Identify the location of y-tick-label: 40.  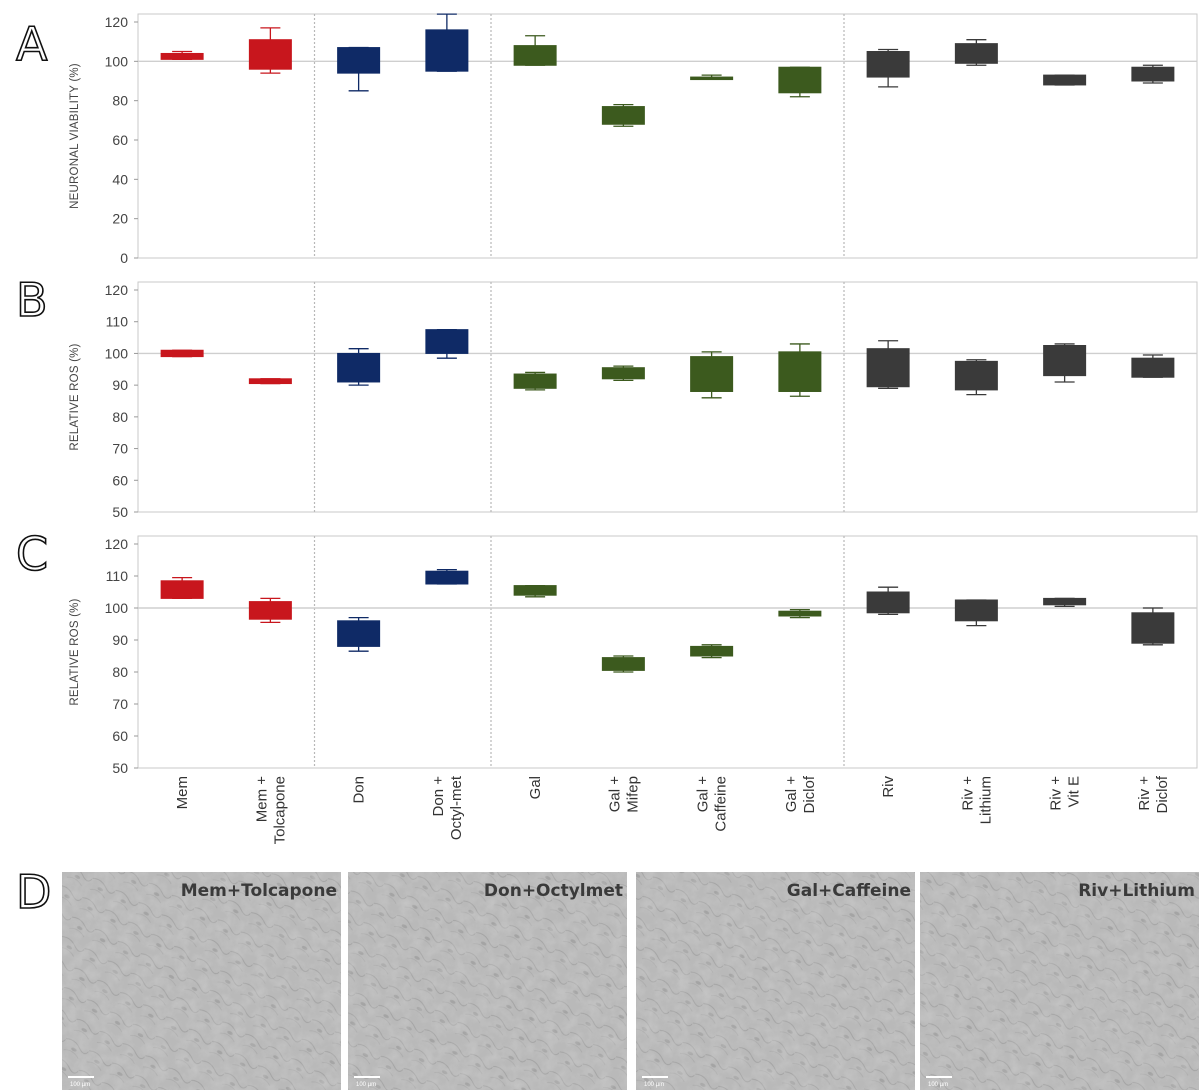
(120, 179).